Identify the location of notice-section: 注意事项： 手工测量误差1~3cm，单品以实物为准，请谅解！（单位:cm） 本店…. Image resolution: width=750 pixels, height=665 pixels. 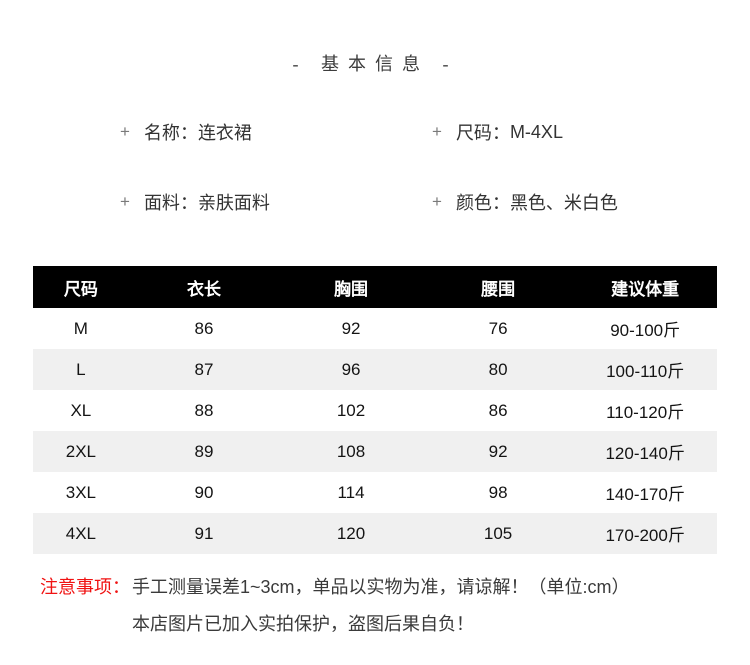
(385, 605).